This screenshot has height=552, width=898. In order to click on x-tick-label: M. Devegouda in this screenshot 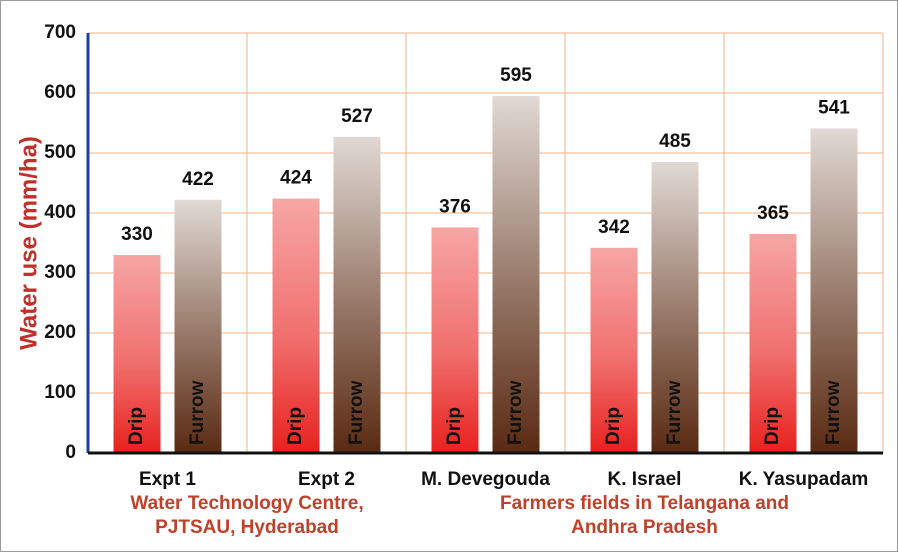, I will do `click(485, 479)`.